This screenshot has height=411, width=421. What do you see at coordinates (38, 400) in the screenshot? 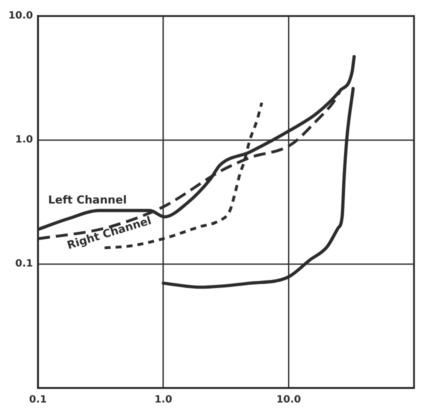
I see `x-tick-label: 0.1` at bounding box center [38, 400].